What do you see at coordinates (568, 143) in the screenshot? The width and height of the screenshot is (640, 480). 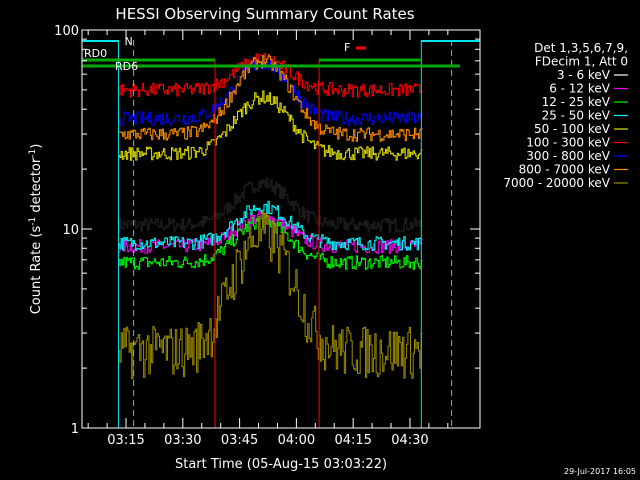 I see `legend-entry-label: 100 - 300 keV` at bounding box center [568, 143].